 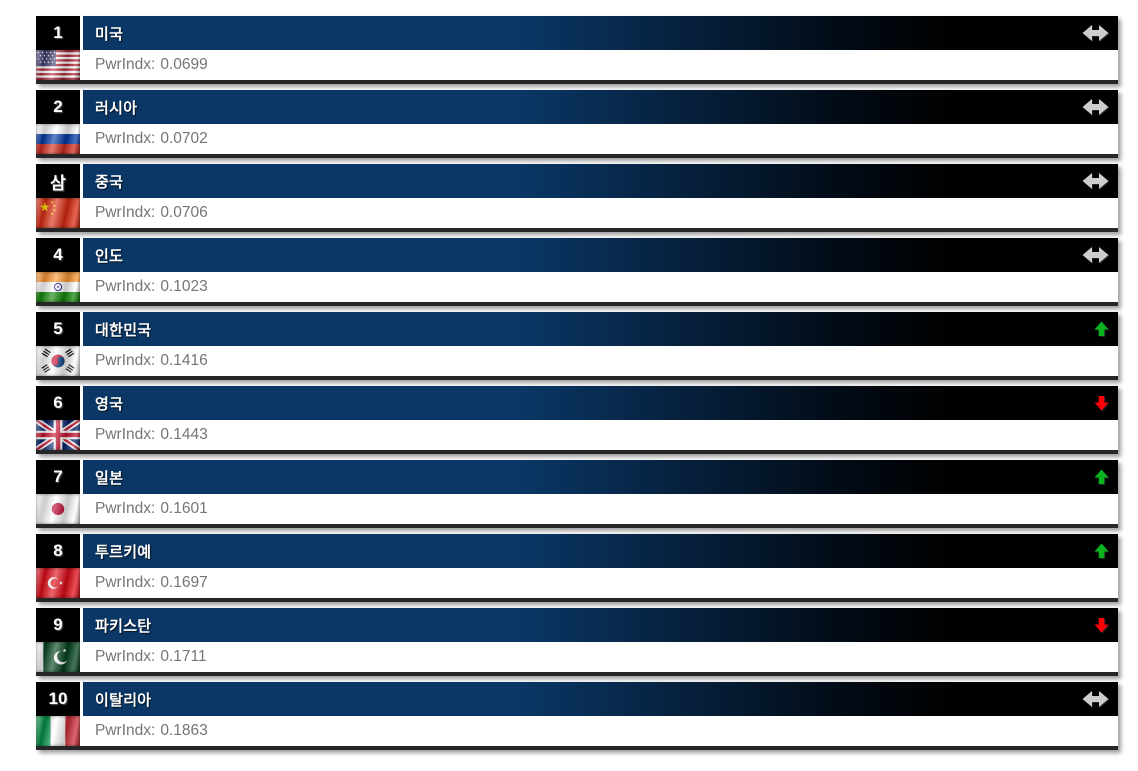 I want to click on trend-down-icon, so click(x=1101, y=625).